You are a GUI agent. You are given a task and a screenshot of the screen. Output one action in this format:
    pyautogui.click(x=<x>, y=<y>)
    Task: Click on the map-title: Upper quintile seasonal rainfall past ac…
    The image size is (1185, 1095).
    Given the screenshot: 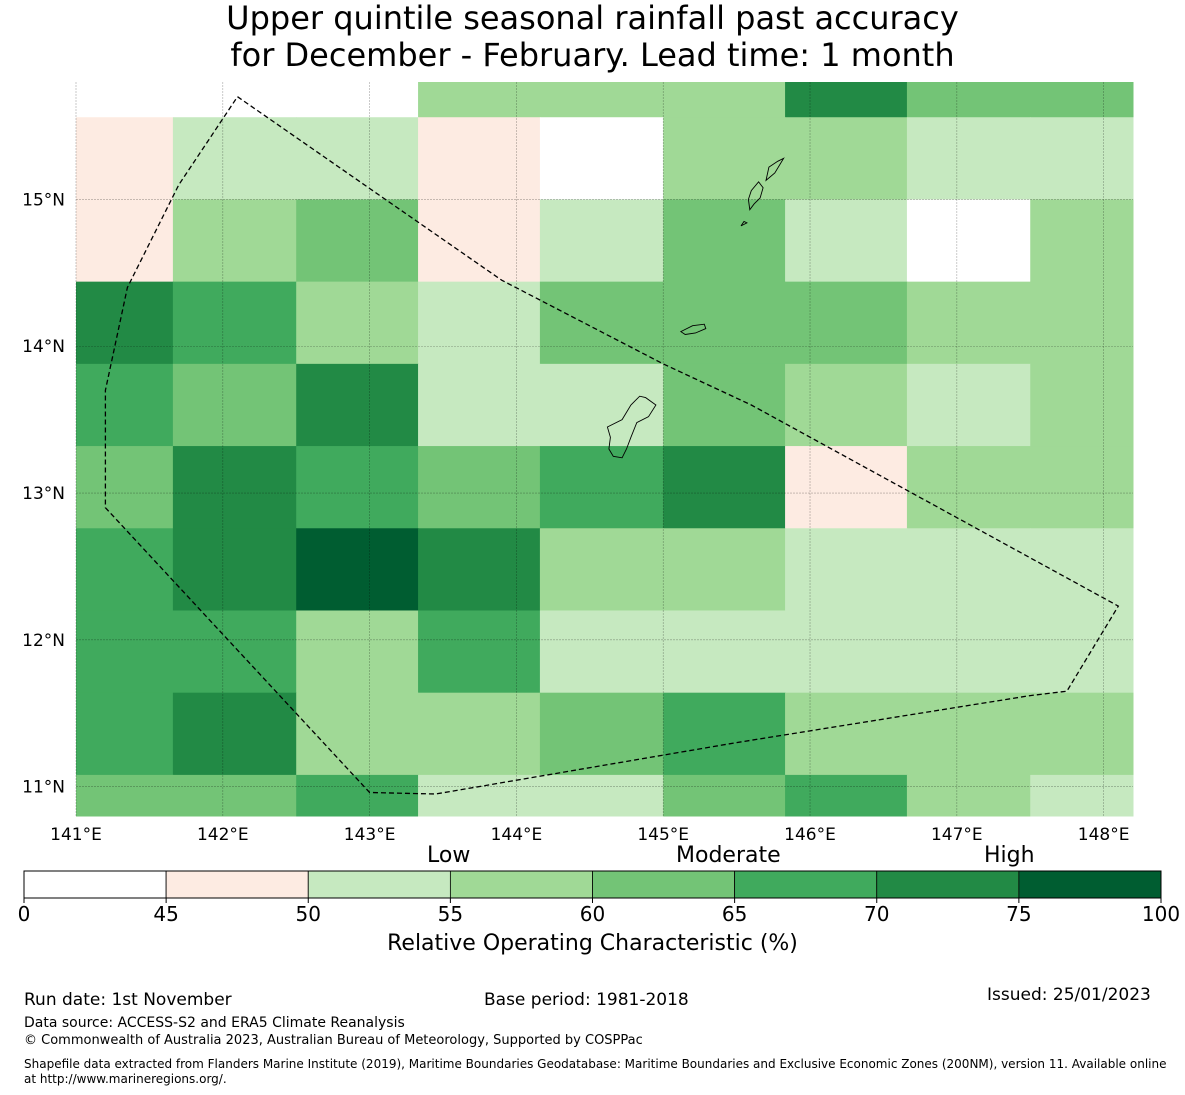 What is the action you would take?
    pyautogui.click(x=592, y=37)
    